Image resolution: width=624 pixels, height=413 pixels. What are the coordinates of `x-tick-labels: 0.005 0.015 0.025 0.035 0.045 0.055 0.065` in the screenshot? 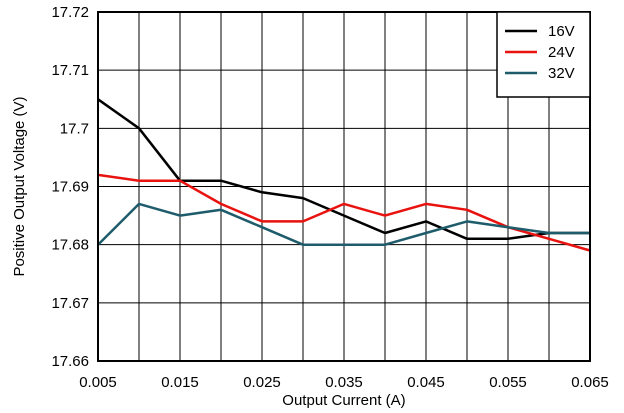 It's located at (344, 382).